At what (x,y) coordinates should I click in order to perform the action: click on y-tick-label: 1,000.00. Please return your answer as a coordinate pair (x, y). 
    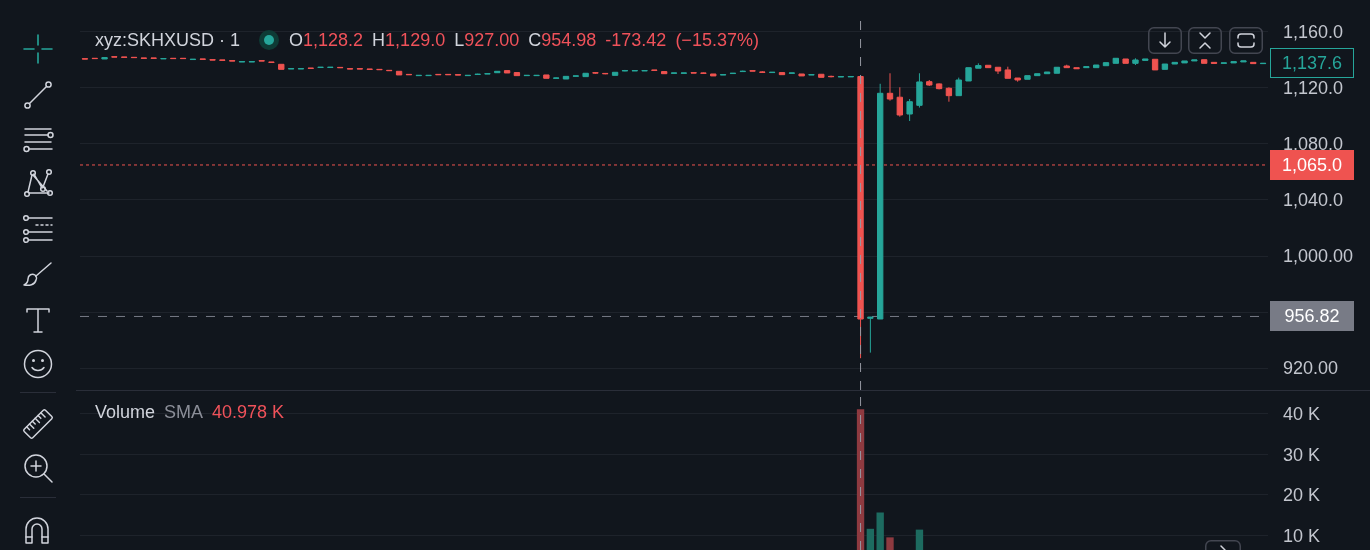
    Looking at the image, I should click on (1318, 256).